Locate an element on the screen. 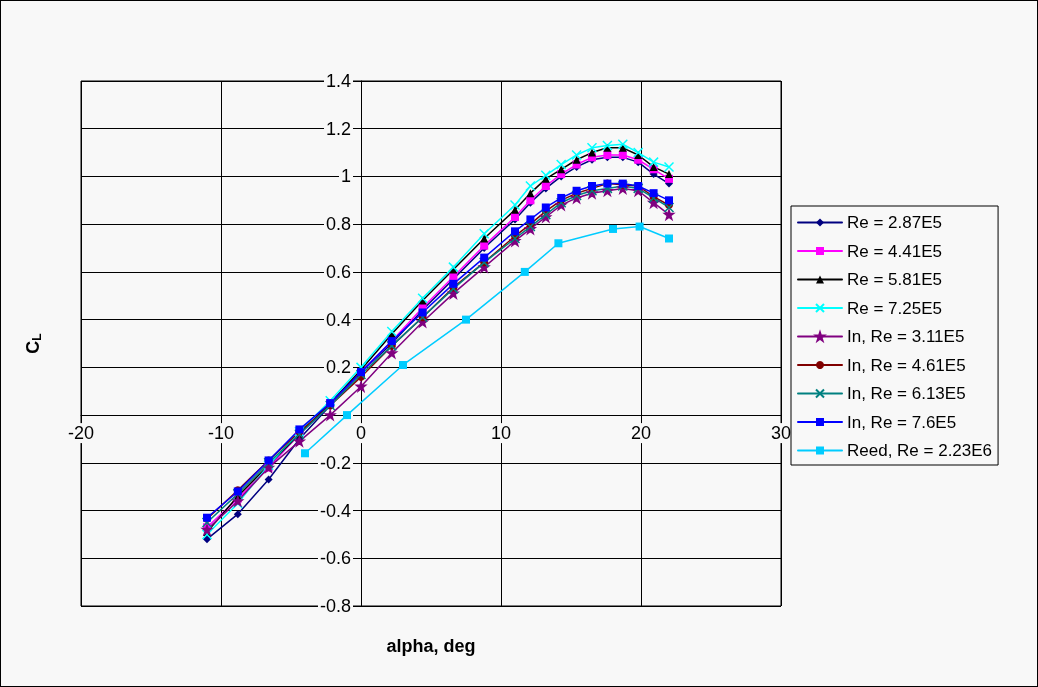  legend-label: Re = 7.25E5 is located at coordinates (894, 308).